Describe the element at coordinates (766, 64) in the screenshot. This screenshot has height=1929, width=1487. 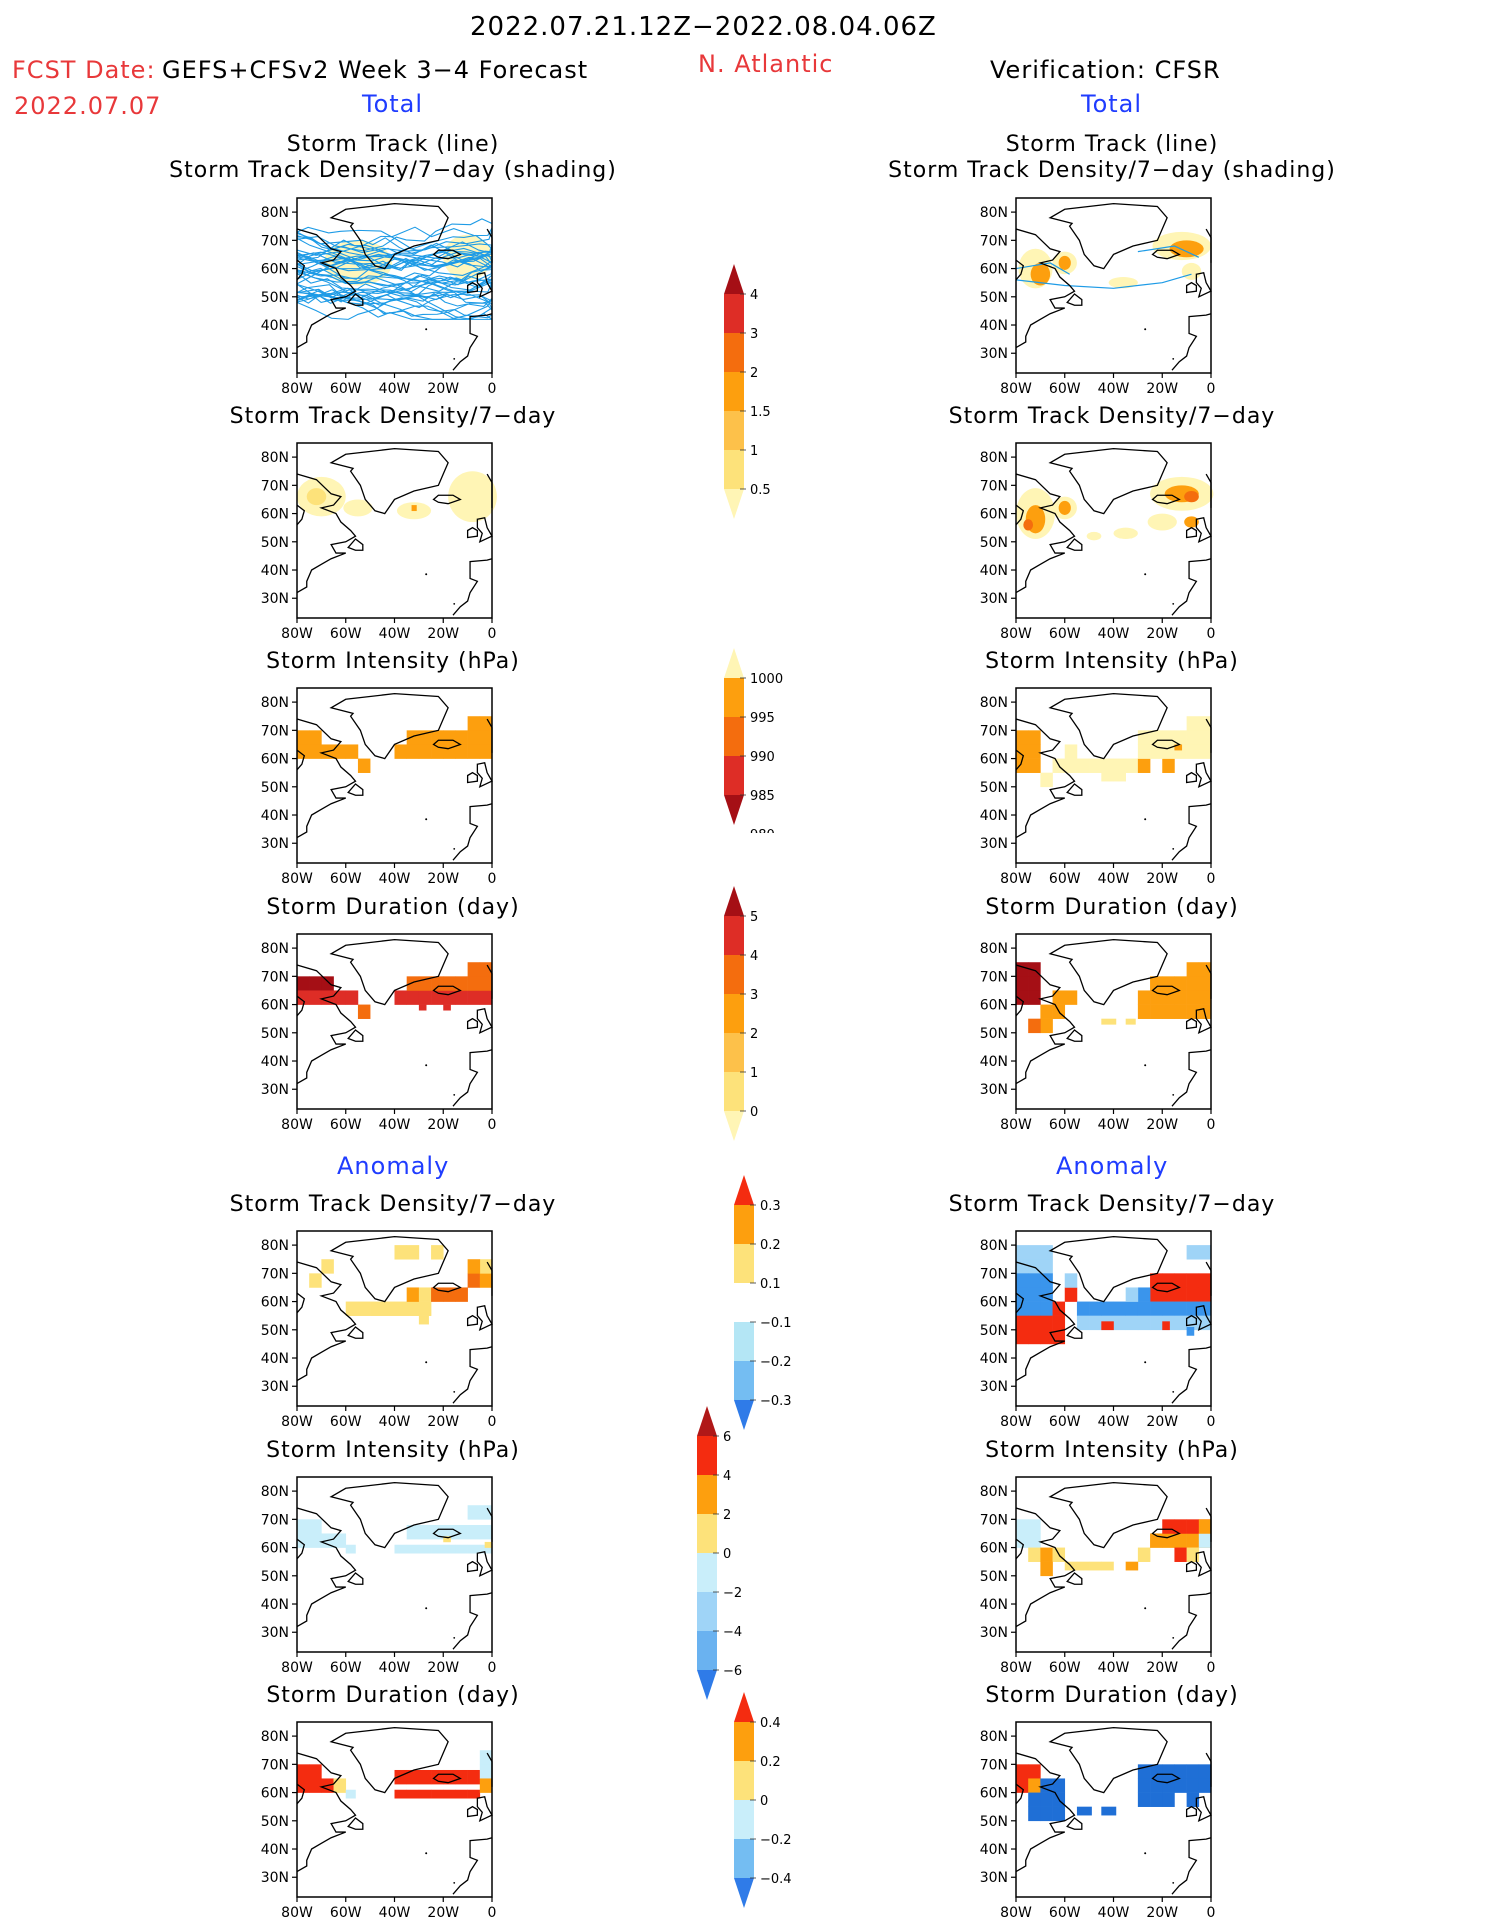
I see `region-title: N. Atlantic` at that location.